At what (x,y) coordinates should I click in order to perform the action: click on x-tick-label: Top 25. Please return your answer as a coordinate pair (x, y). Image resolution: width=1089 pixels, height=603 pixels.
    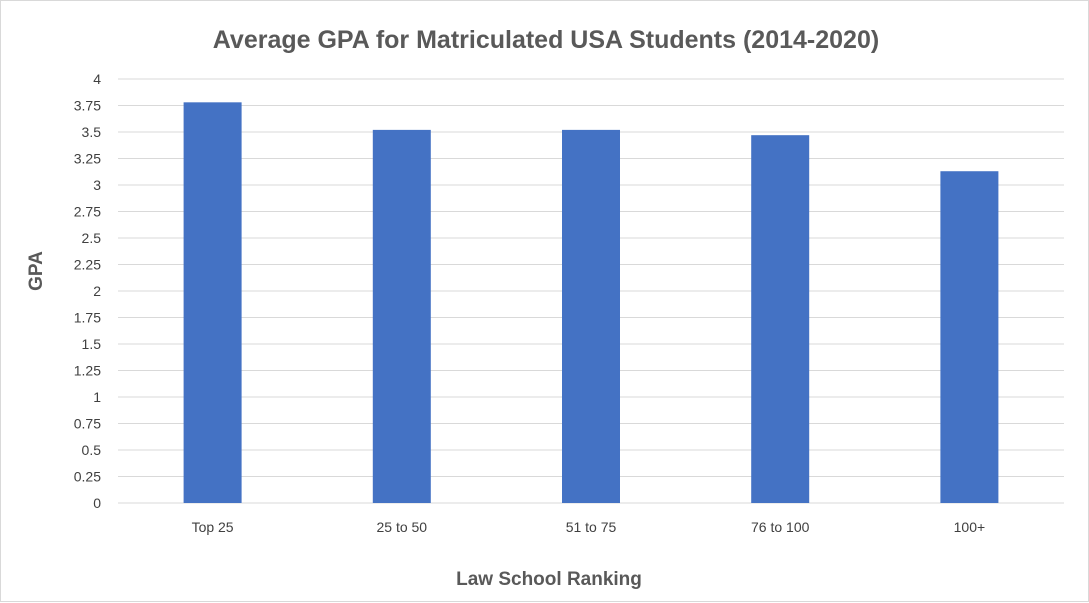
    Looking at the image, I should click on (213, 527).